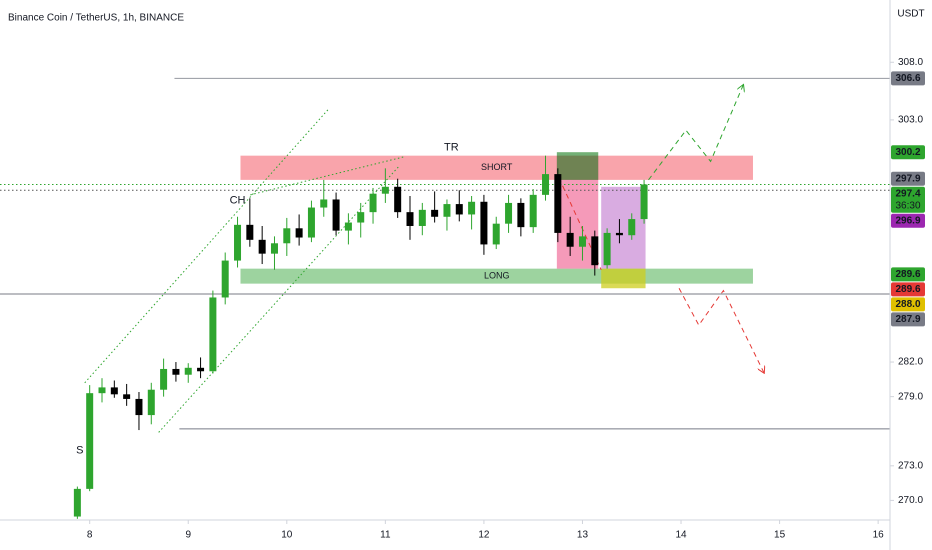 This screenshot has width=932, height=550. What do you see at coordinates (188, 535) in the screenshot?
I see `x-tick-label: 9` at bounding box center [188, 535].